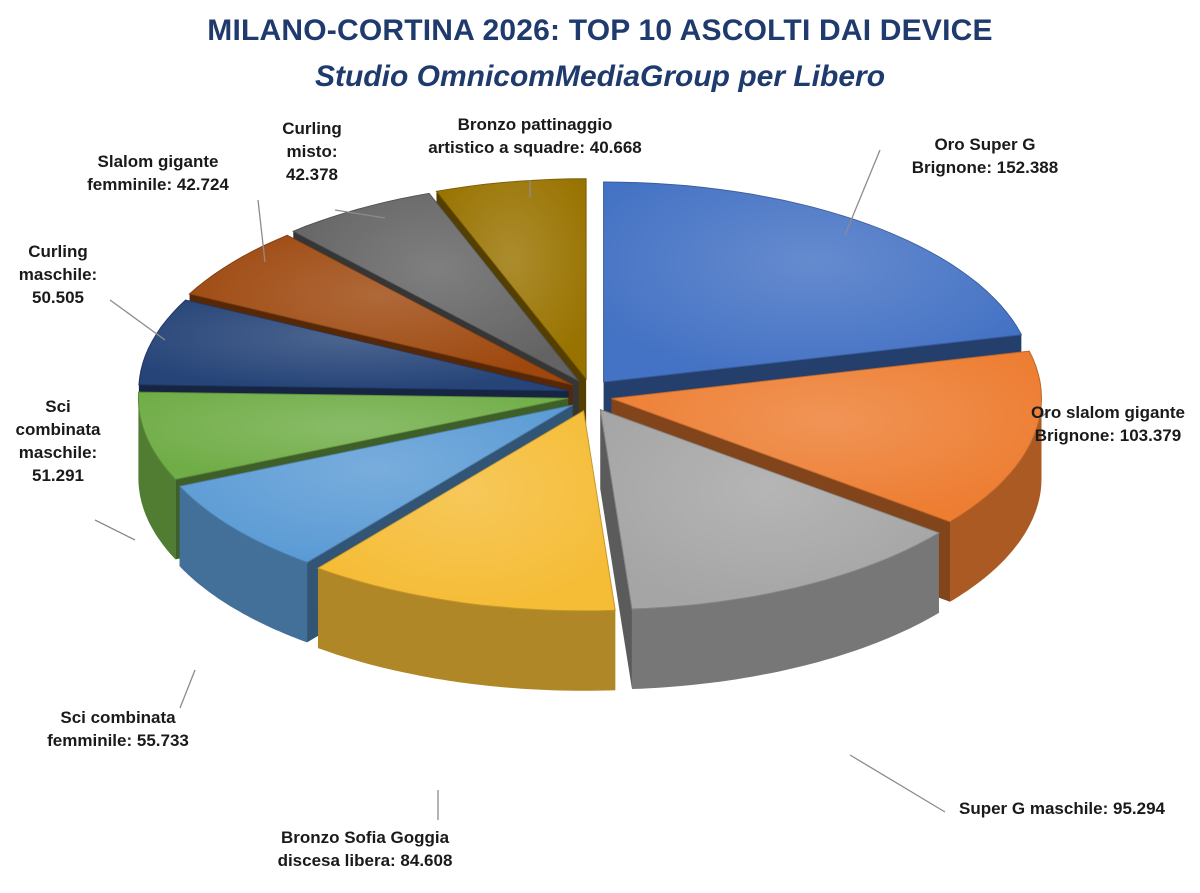  I want to click on slice-highlight-bronzo-sofia-goggia-discesa-libera, so click(467, 510).